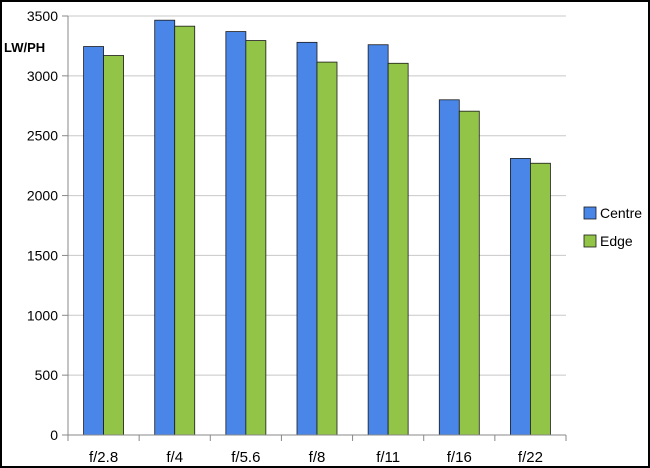 Image resolution: width=650 pixels, height=468 pixels. I want to click on y-tick-label: 1000, so click(42, 315).